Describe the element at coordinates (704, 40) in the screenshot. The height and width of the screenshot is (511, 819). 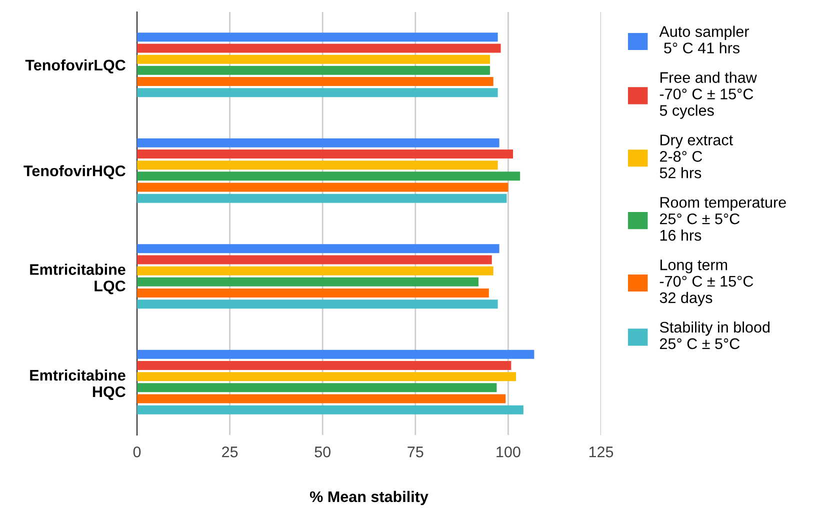
I see `legend-label: Auto sampler 5° C 41 hrs` at that location.